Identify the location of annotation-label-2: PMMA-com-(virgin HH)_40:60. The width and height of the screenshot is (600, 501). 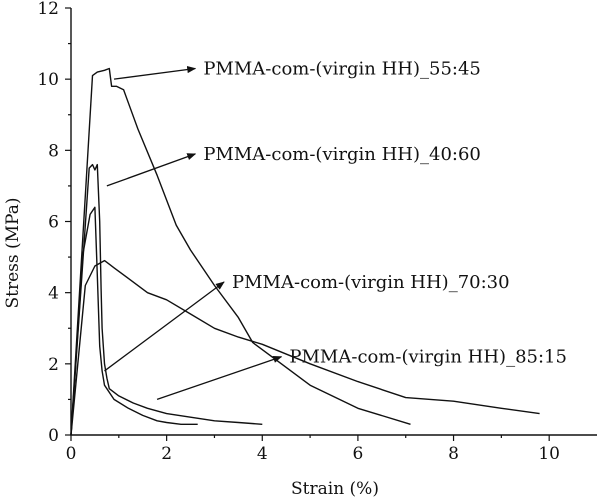
(342, 154).